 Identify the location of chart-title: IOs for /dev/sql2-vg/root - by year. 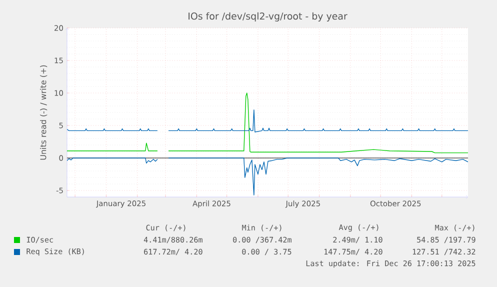
(268, 17).